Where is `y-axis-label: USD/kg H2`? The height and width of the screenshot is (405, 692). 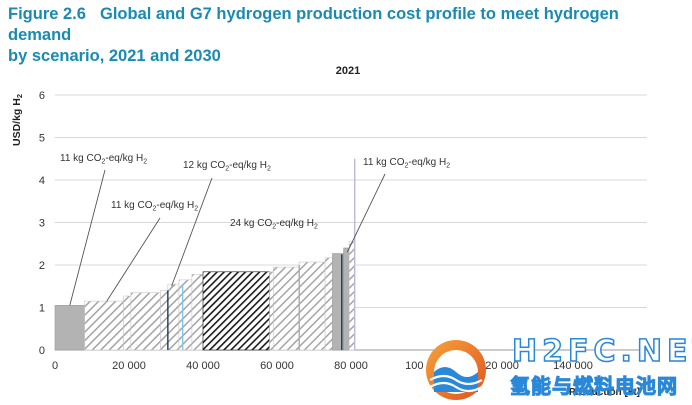 y-axis-label: USD/kg H2 is located at coordinates (17, 120).